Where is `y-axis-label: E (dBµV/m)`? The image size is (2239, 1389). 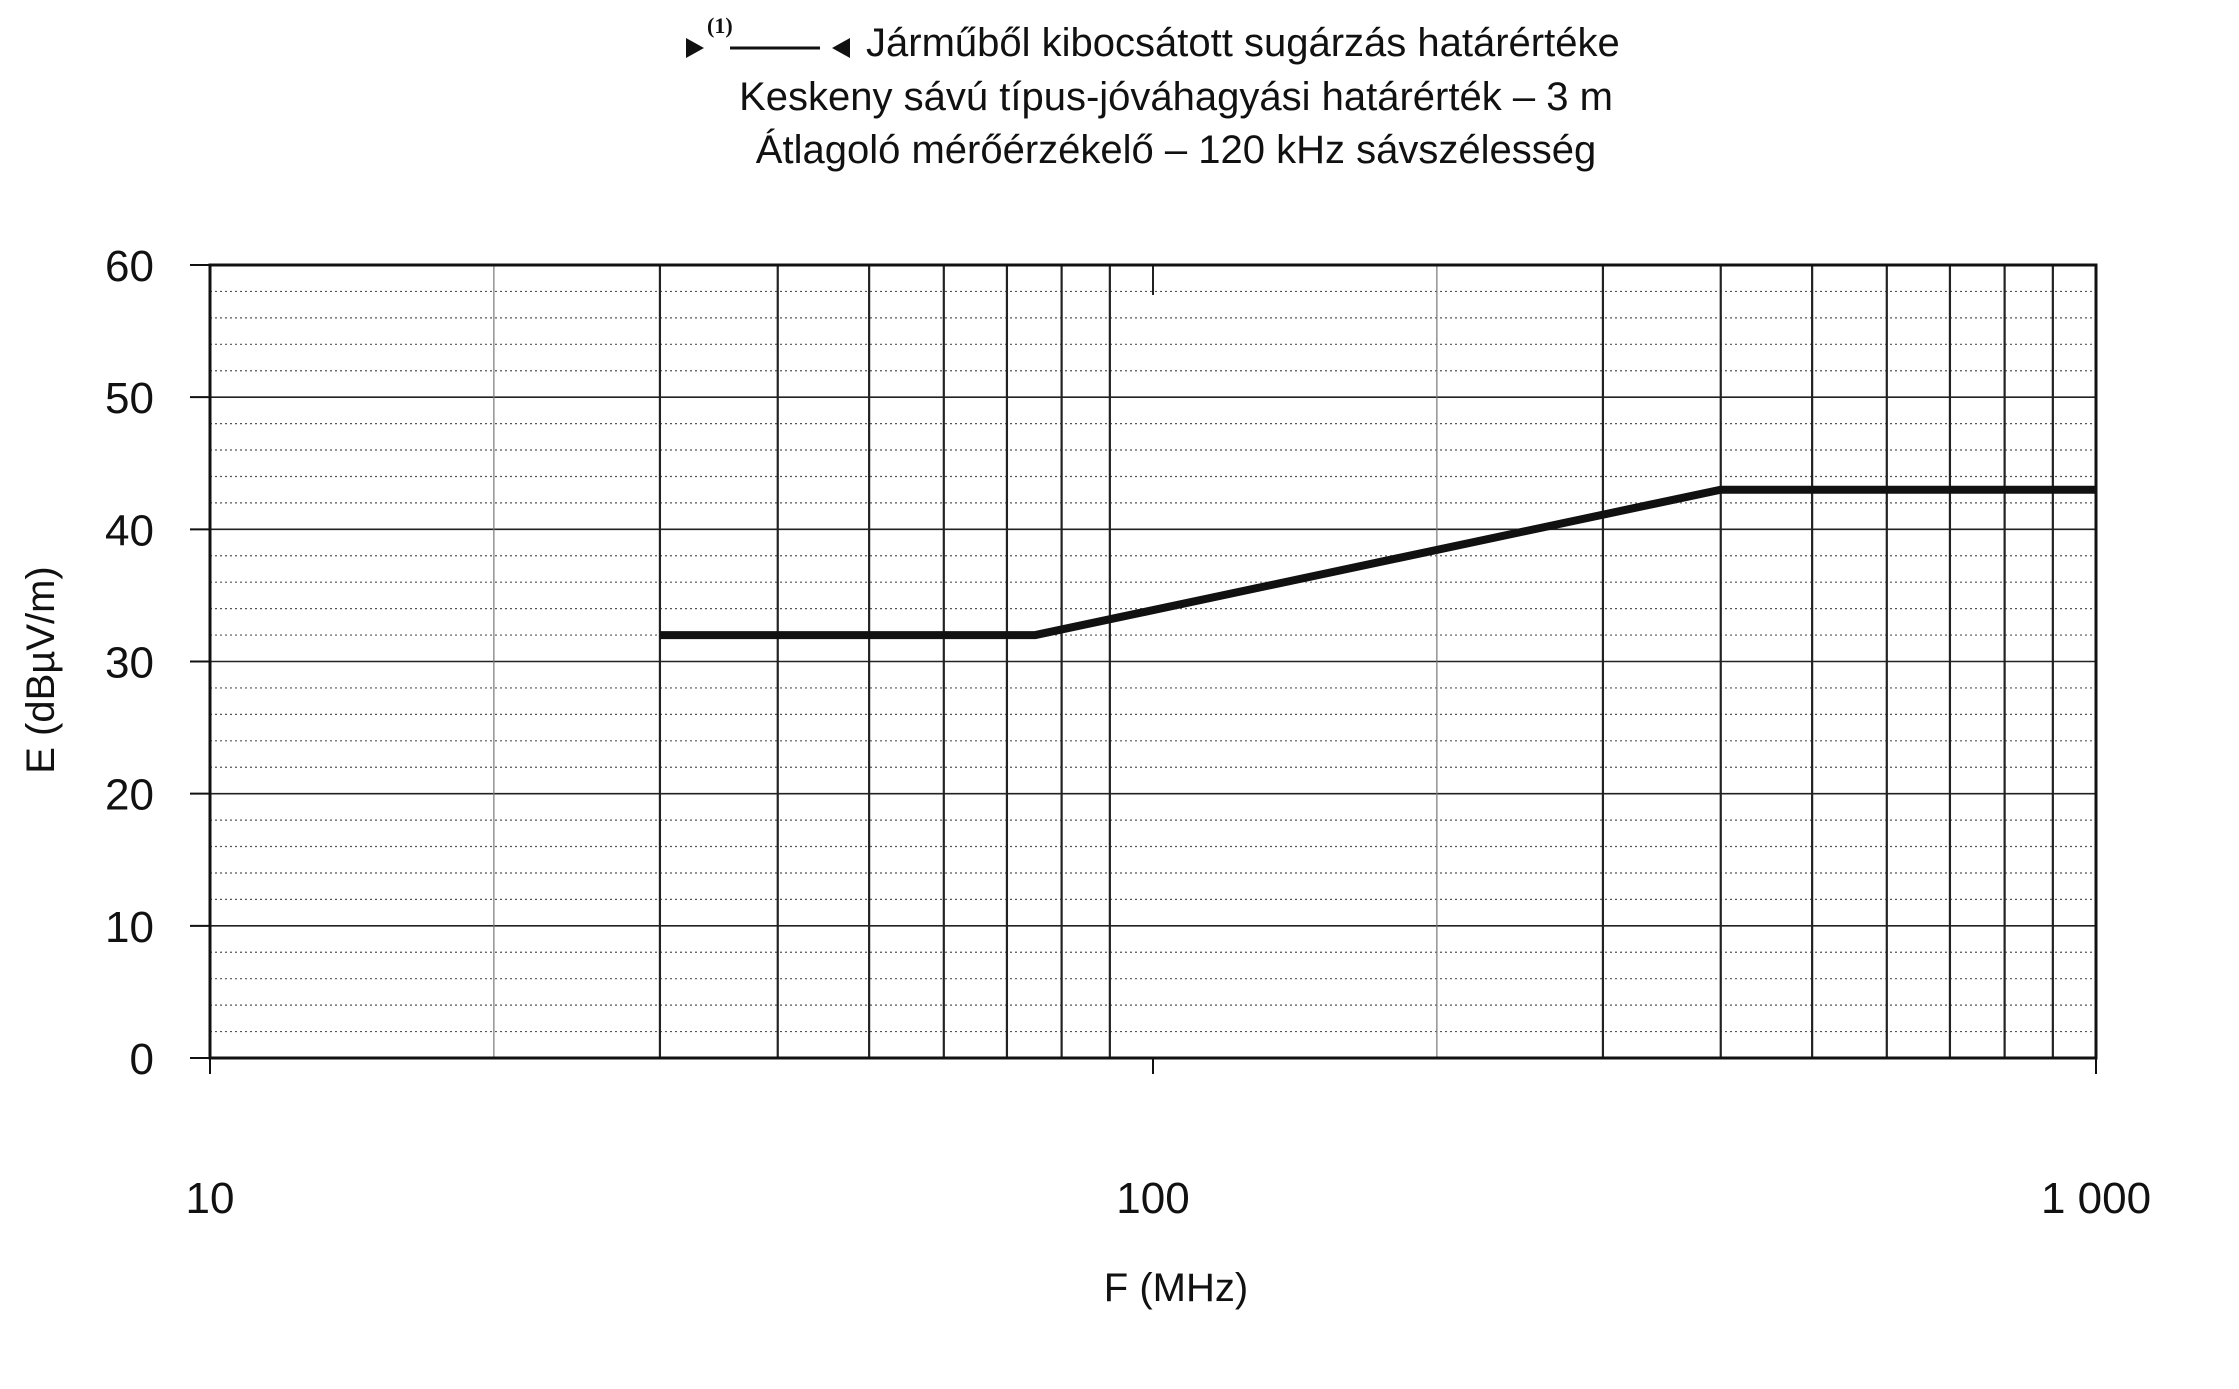 y-axis-label: E (dBµV/m) is located at coordinates (41, 670).